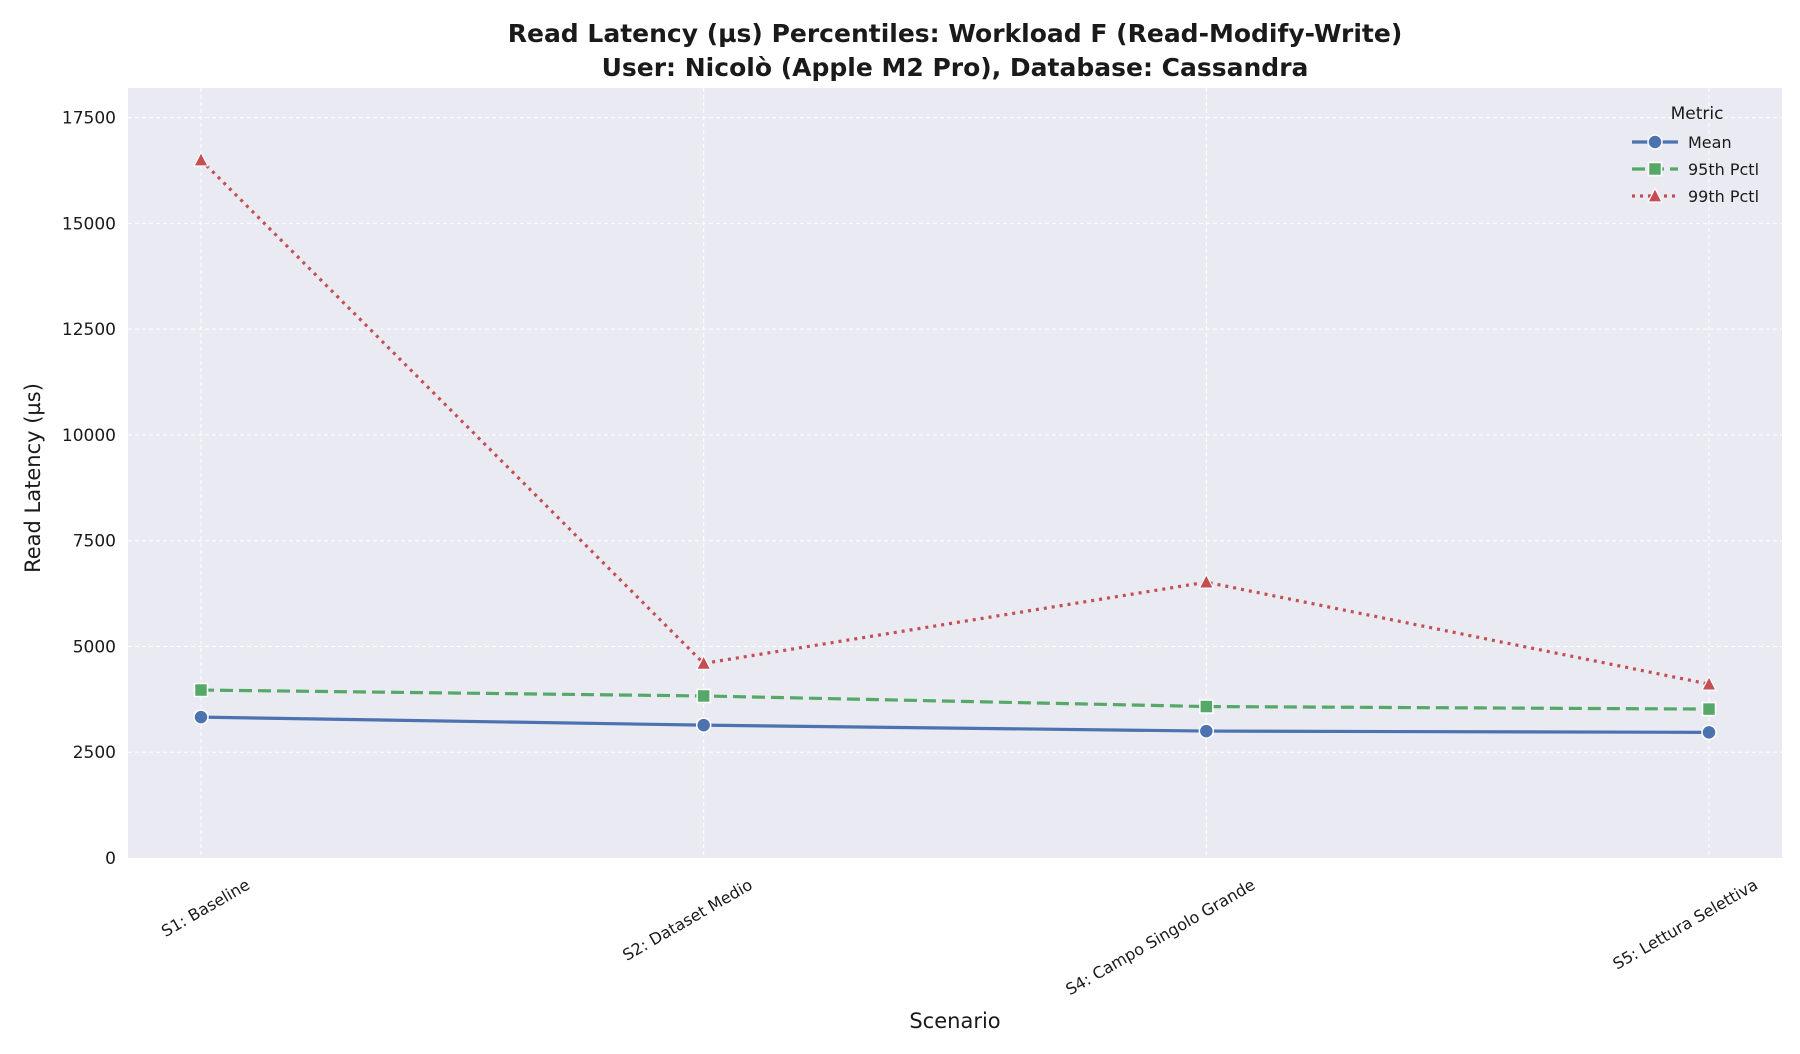 This screenshot has width=1800, height=1054. Describe the element at coordinates (33, 478) in the screenshot. I see `y-axis-label: Read Latency (µs)` at that location.